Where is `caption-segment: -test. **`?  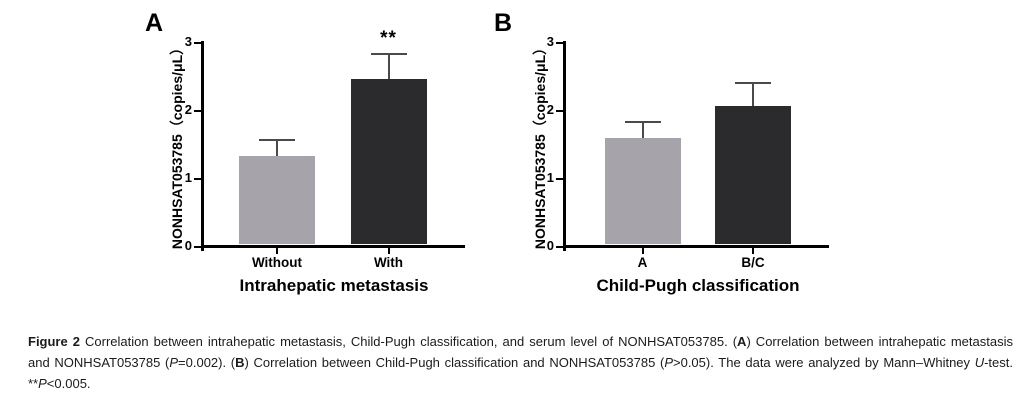 caption-segment: -test. ** is located at coordinates (520, 373).